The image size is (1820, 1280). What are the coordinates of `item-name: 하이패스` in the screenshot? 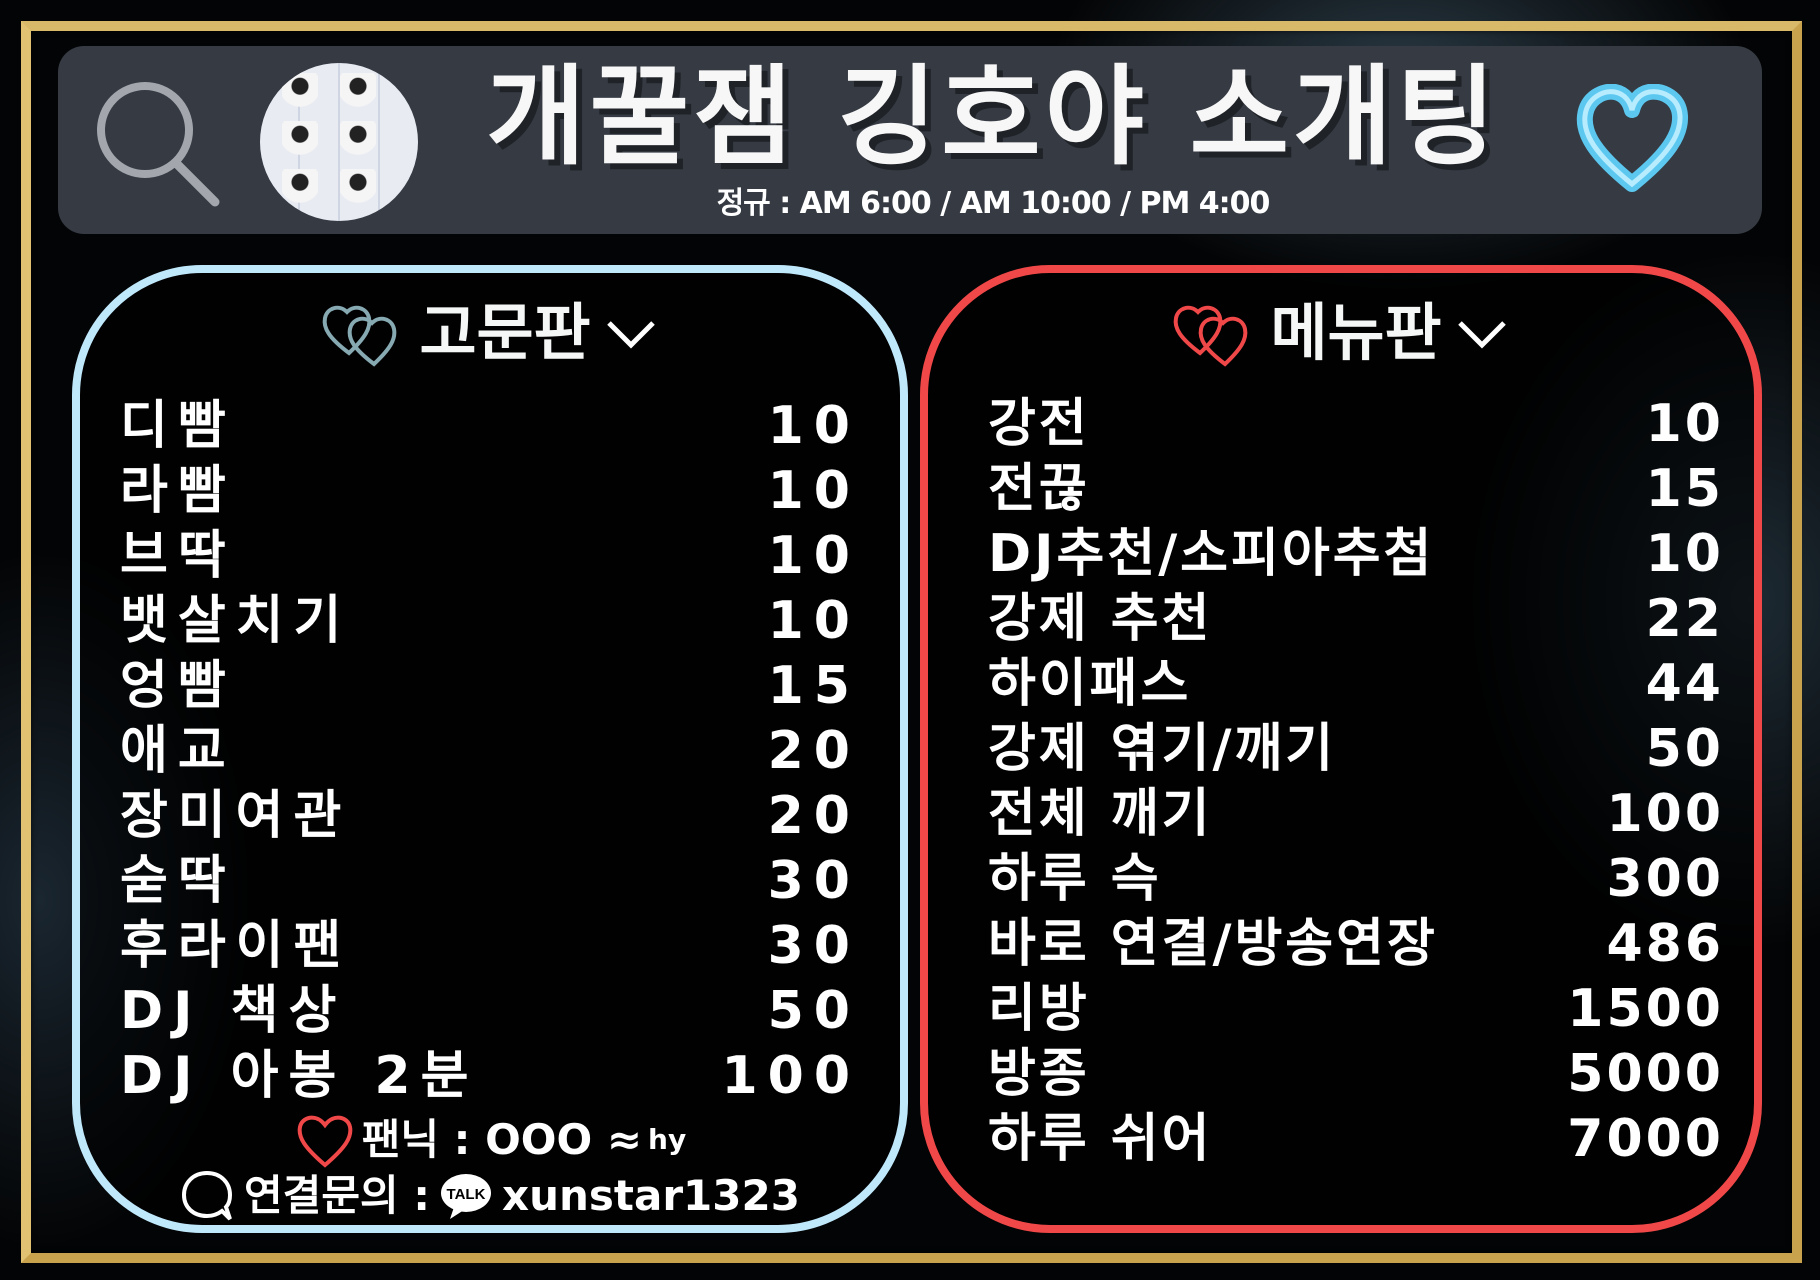 It's located at (1090, 684).